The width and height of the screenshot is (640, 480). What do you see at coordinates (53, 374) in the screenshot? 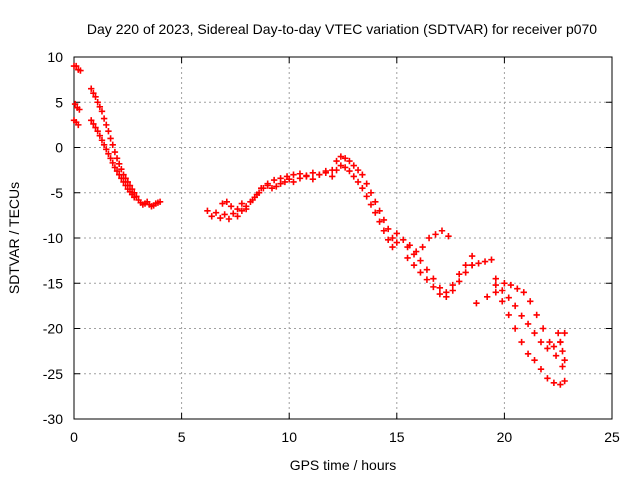
I see `y-tick-label: -25` at bounding box center [53, 374].